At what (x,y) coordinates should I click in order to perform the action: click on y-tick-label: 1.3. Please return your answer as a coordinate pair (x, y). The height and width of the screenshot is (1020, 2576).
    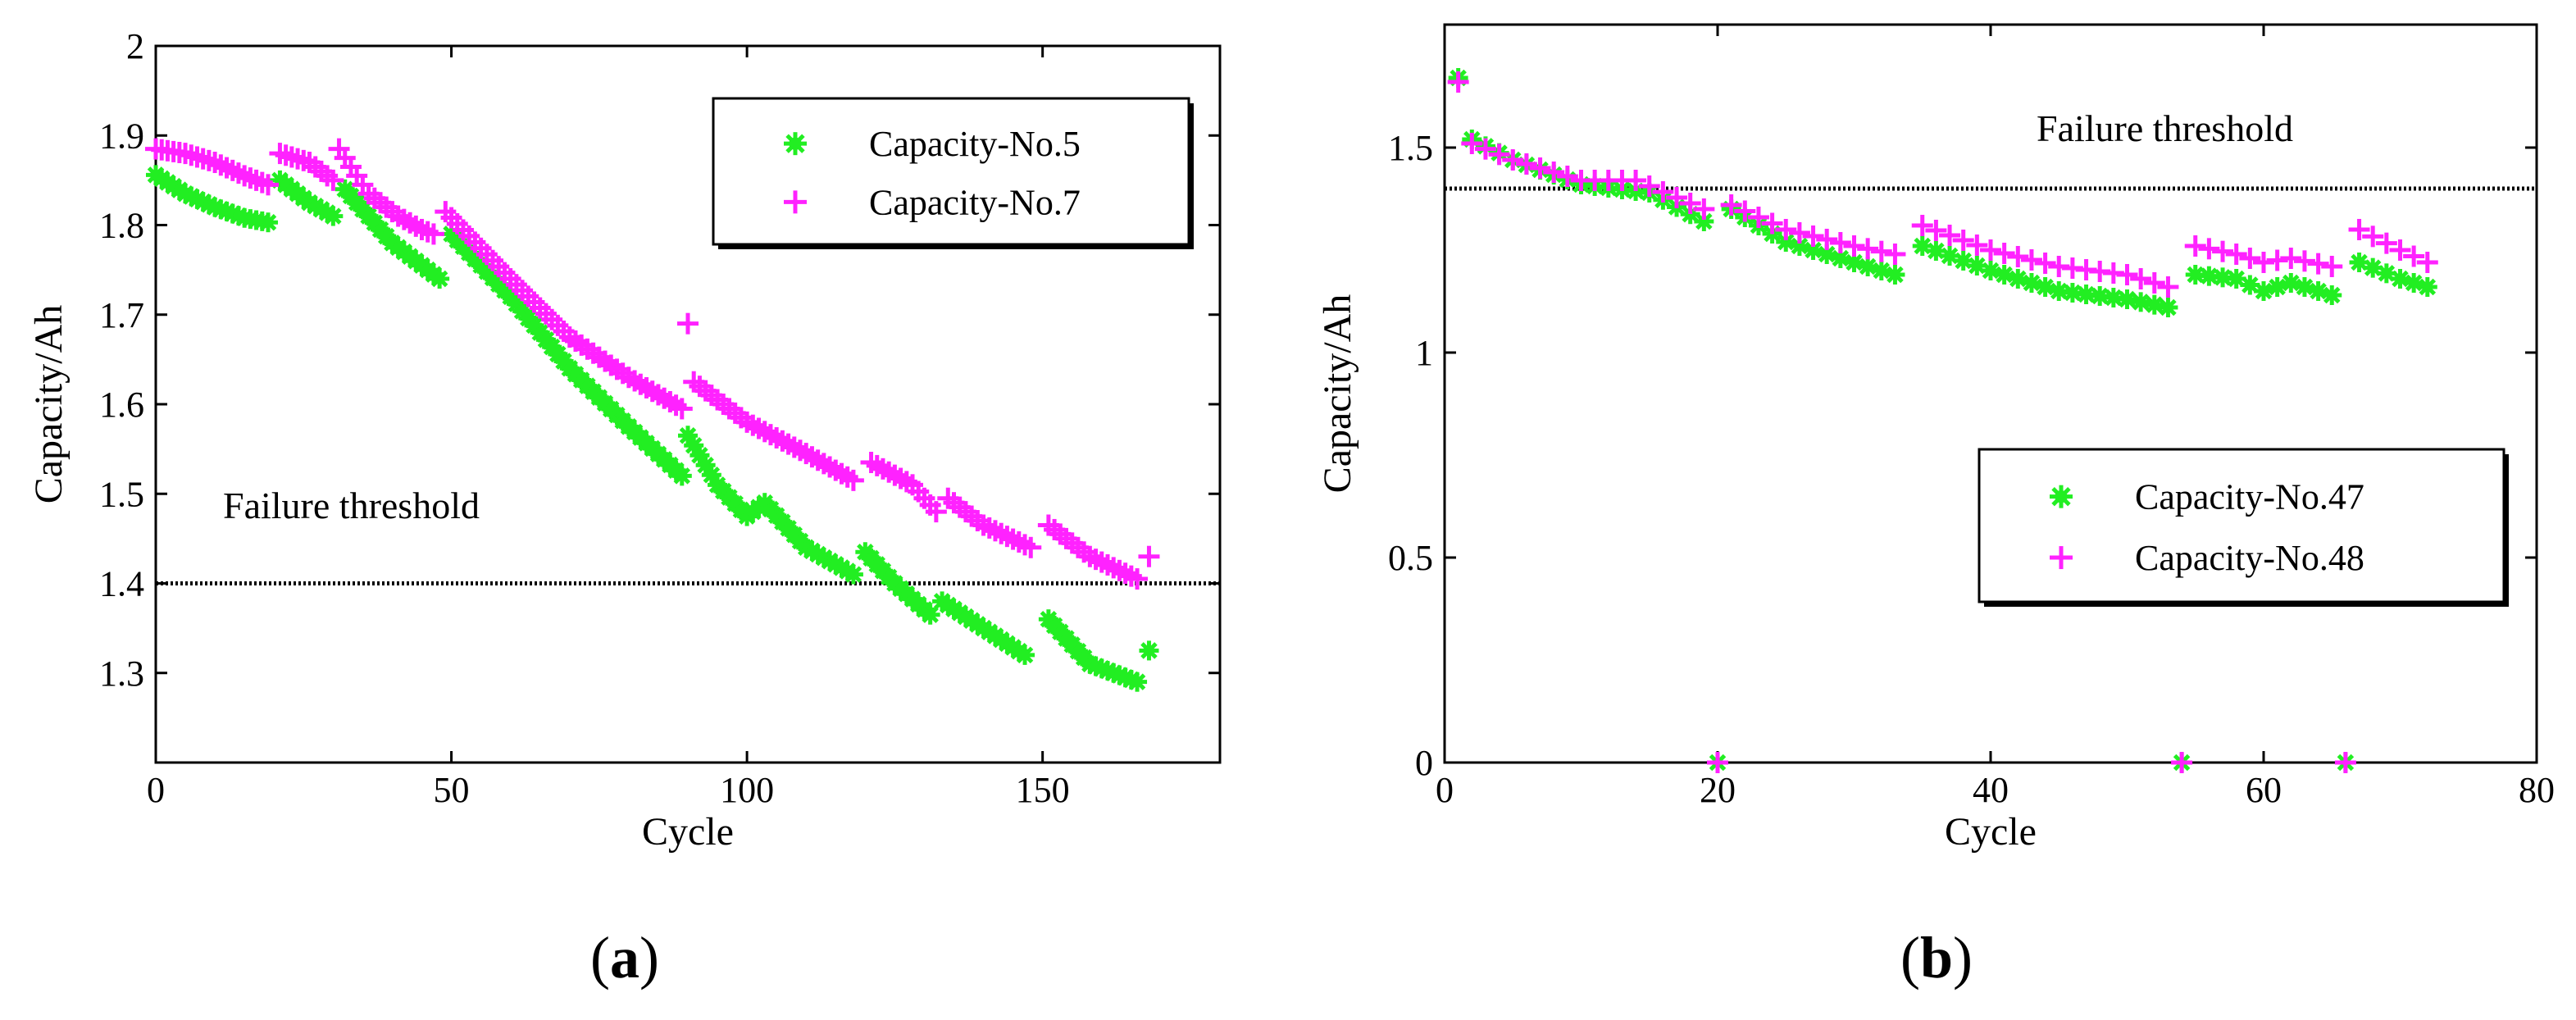
    Looking at the image, I should click on (121, 674).